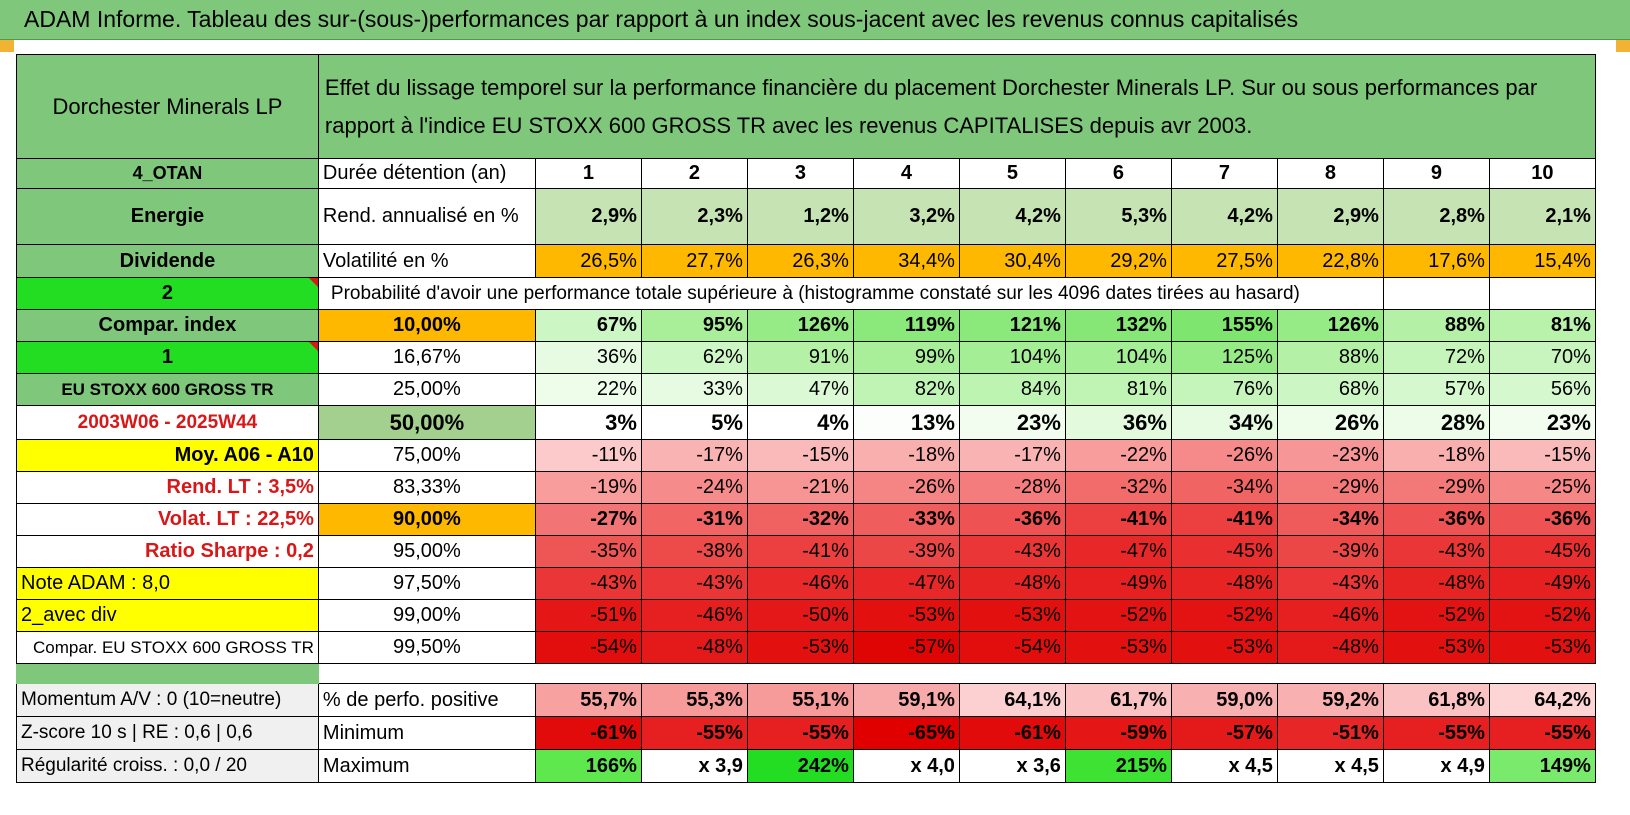 The height and width of the screenshot is (815, 1630). Describe the element at coordinates (800, 422) in the screenshot. I see `prob-cell: 4%` at that location.